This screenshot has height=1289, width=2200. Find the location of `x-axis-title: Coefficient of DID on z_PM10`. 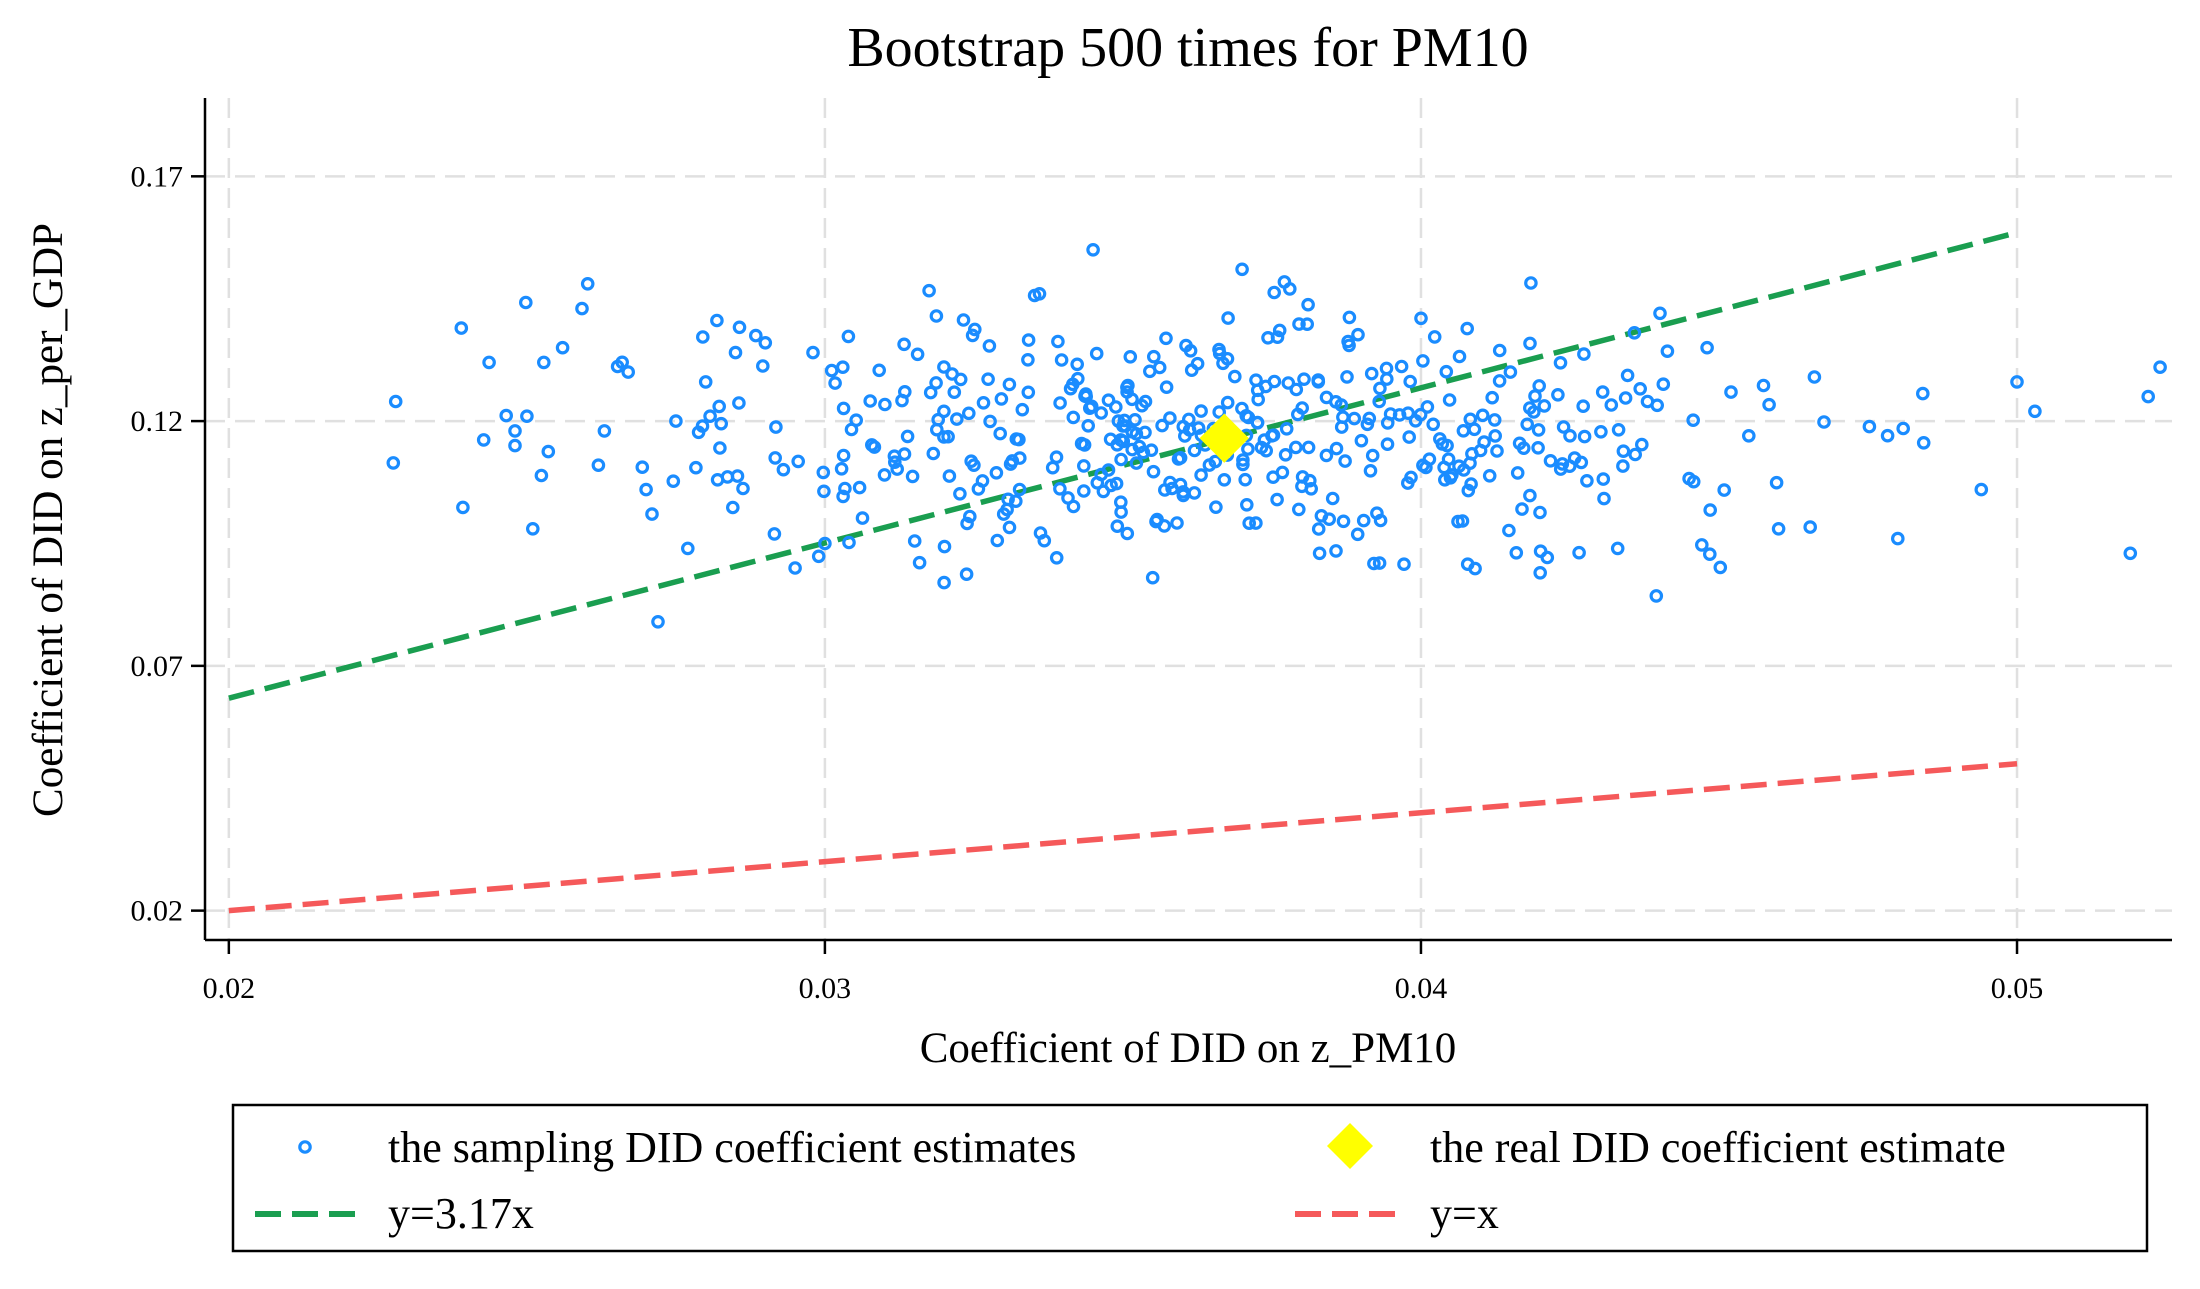

x-axis-title: Coefficient of DID on z_PM10 is located at coordinates (1188, 1048).